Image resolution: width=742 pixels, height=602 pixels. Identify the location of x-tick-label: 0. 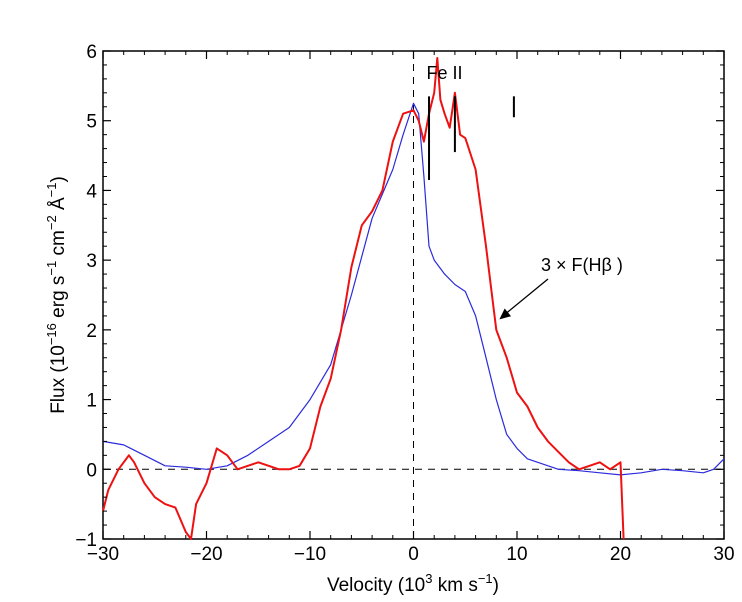
(413, 554).